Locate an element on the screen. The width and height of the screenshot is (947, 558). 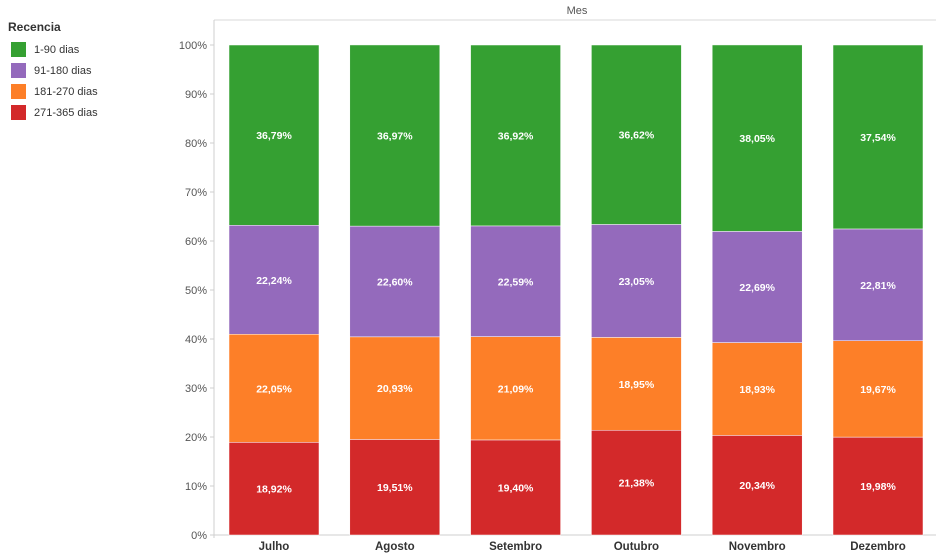
bar-value-label: 23,05% is located at coordinates (637, 282).